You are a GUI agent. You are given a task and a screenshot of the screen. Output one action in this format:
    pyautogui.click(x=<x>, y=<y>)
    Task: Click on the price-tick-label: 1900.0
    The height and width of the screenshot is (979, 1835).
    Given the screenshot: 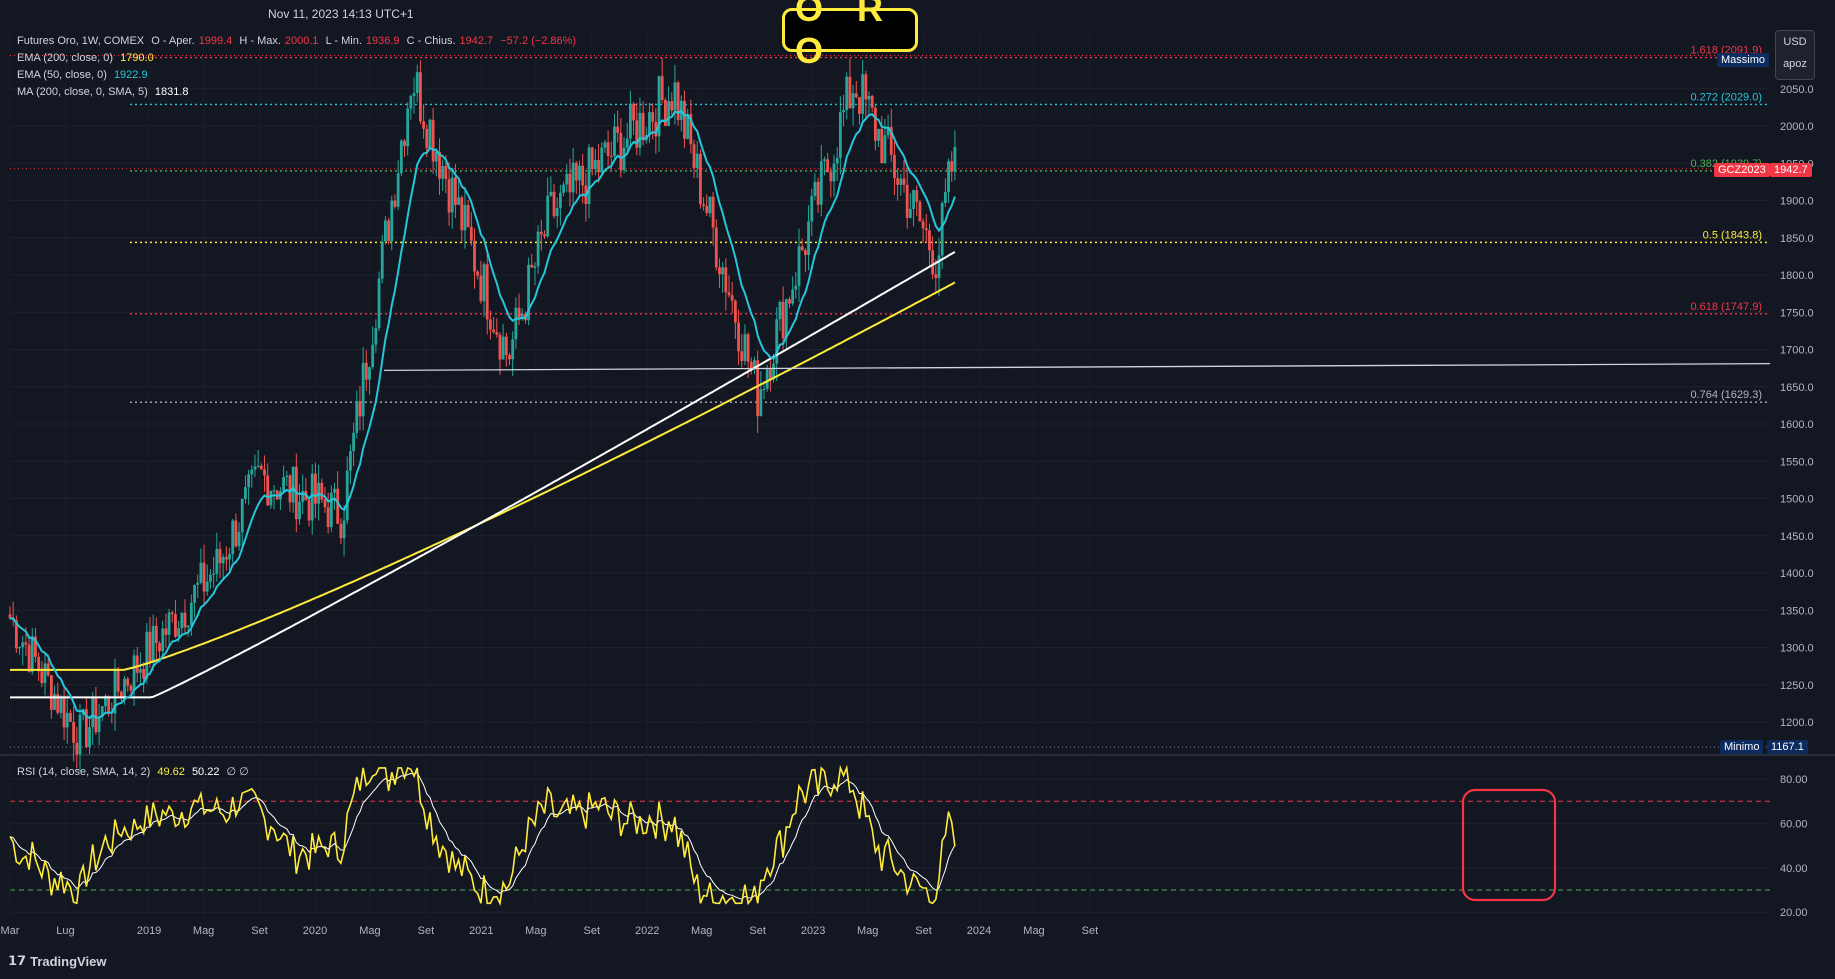 What is the action you would take?
    pyautogui.click(x=1797, y=202)
    